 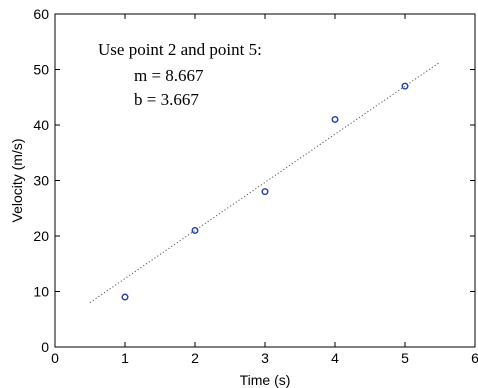 What do you see at coordinates (169, 75) in the screenshot?
I see `annotation-slope: m = 8.667` at bounding box center [169, 75].